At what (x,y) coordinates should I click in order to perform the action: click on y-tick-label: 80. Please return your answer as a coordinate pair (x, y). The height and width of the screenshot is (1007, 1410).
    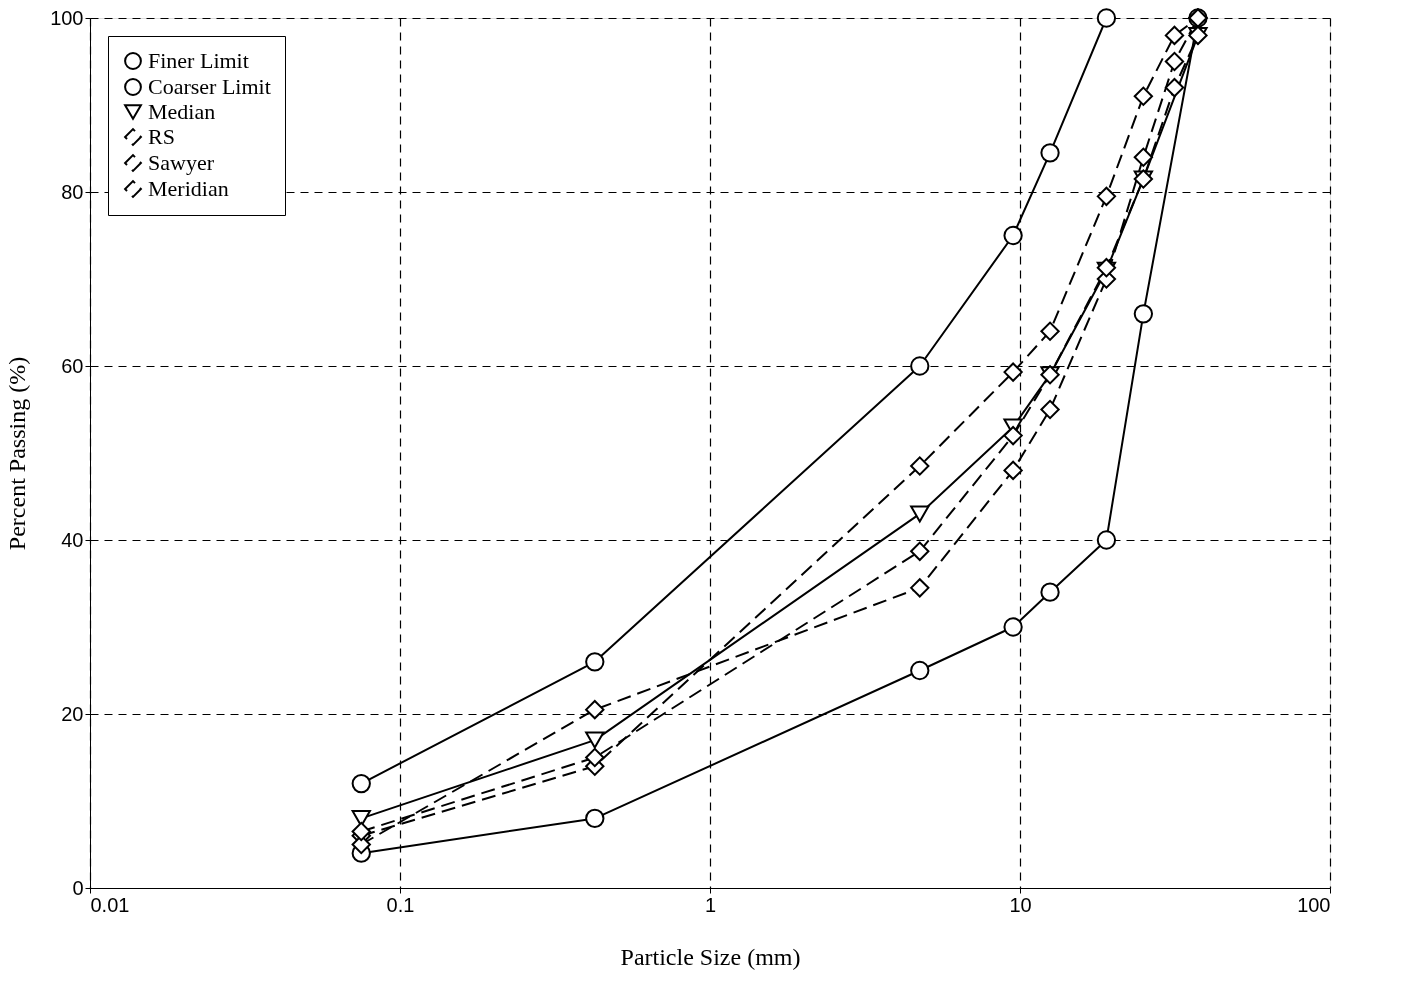
    Looking at the image, I should click on (72, 191).